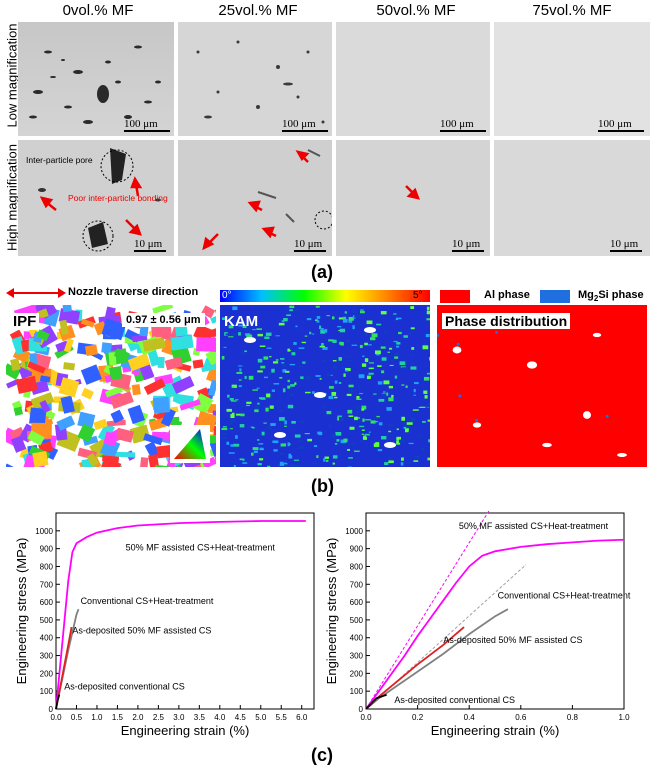 The image size is (650, 770). Describe the element at coordinates (163, 320) in the screenshot. I see `grain-size-label: 0.97 ± 0.56 μm` at that location.